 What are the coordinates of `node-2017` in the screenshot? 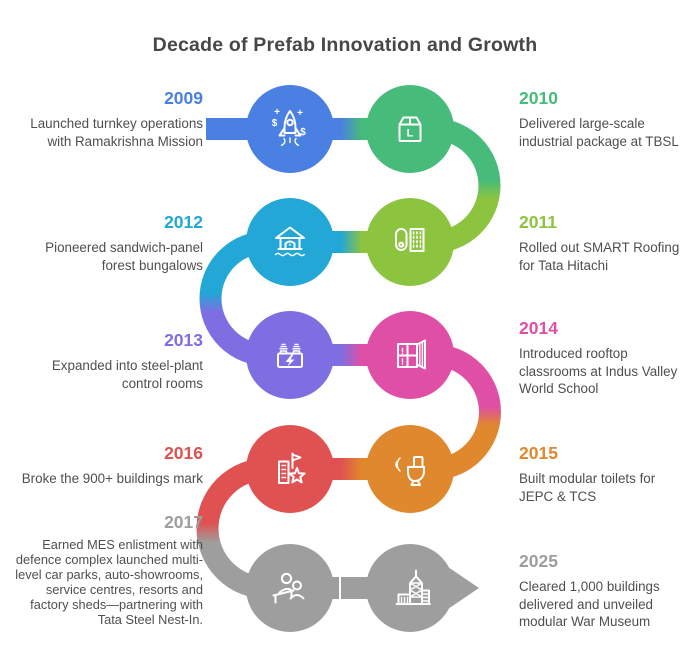 It's located at (290, 588).